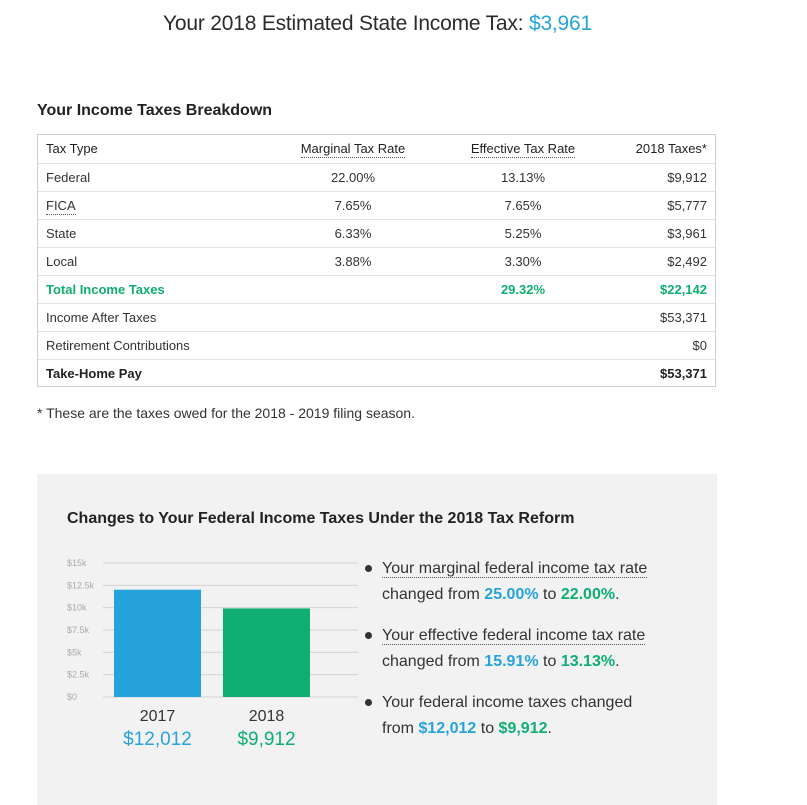  I want to click on x-category-label: 2017, so click(158, 716).